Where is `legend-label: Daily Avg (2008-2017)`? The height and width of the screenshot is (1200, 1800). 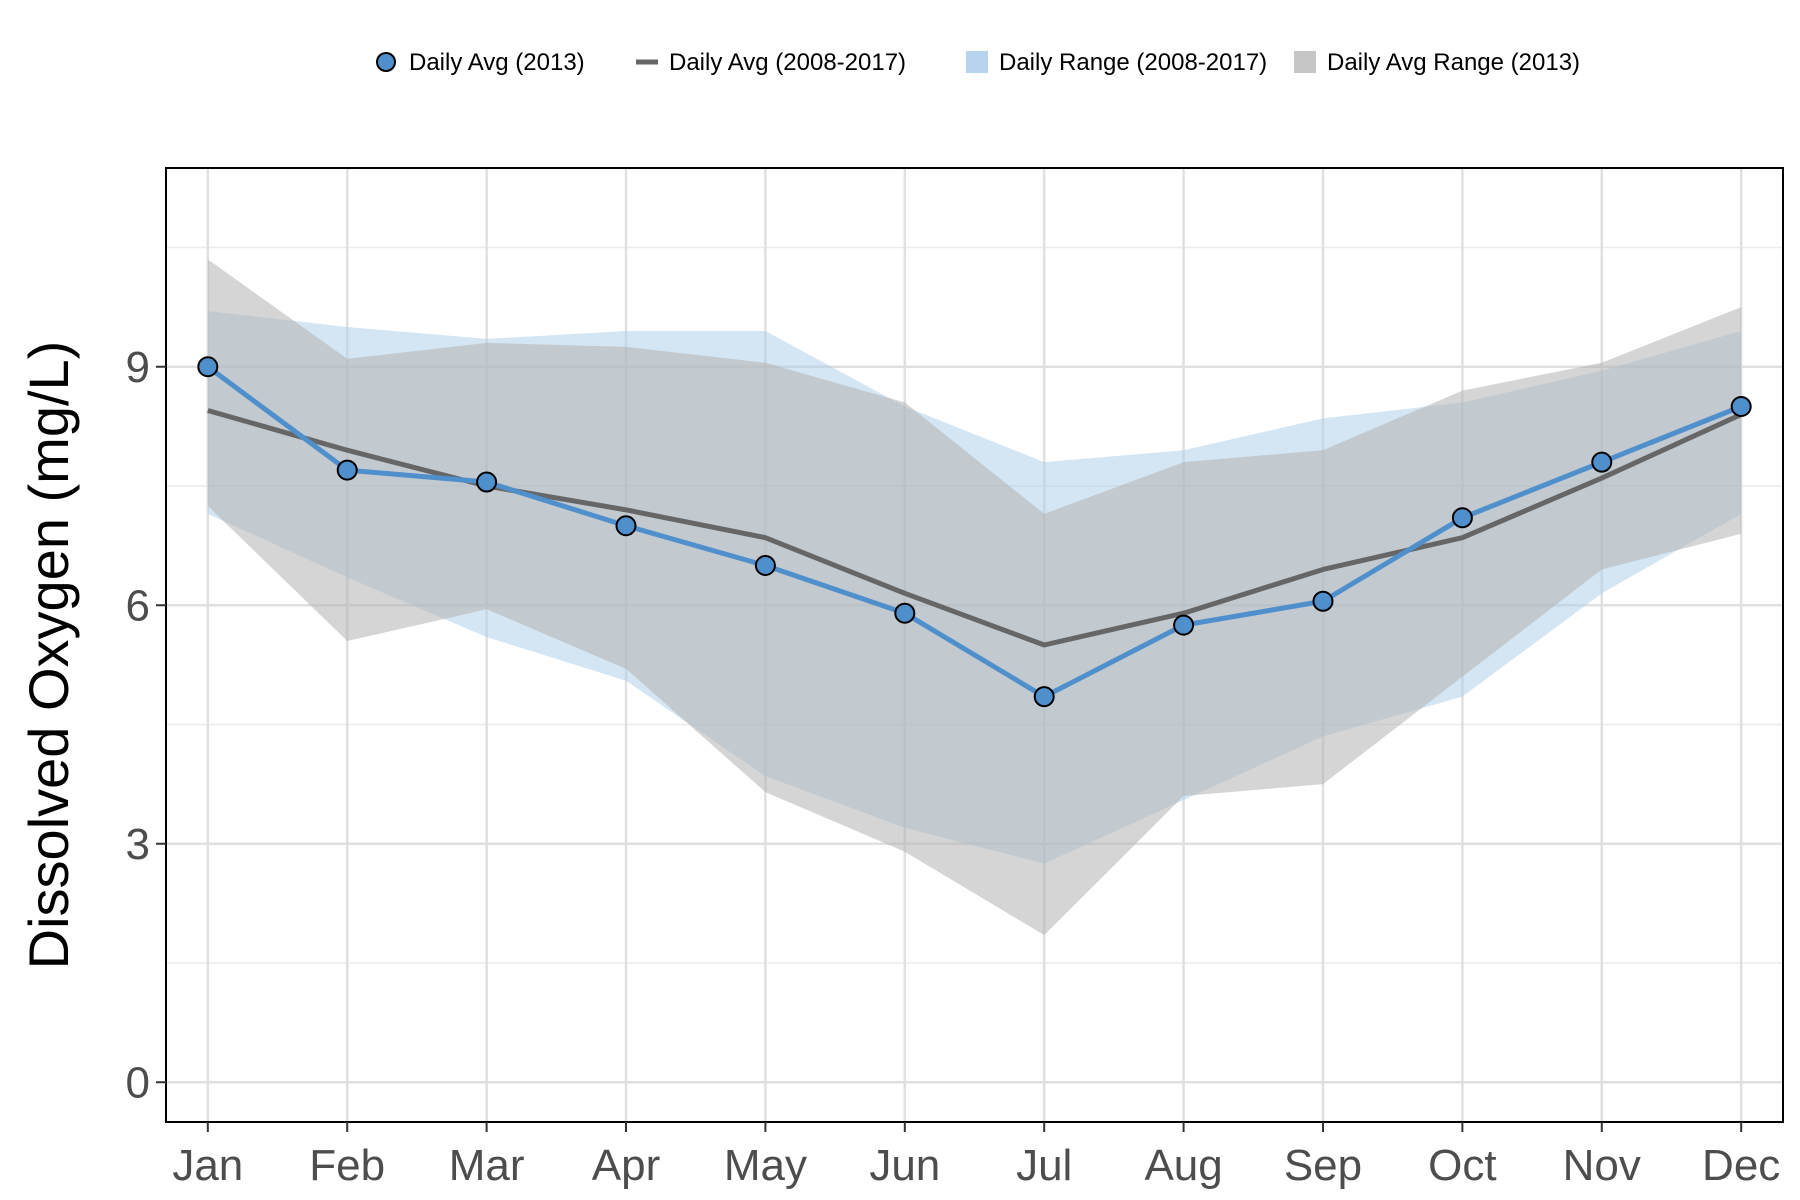
legend-label: Daily Avg (2008-2017) is located at coordinates (787, 62).